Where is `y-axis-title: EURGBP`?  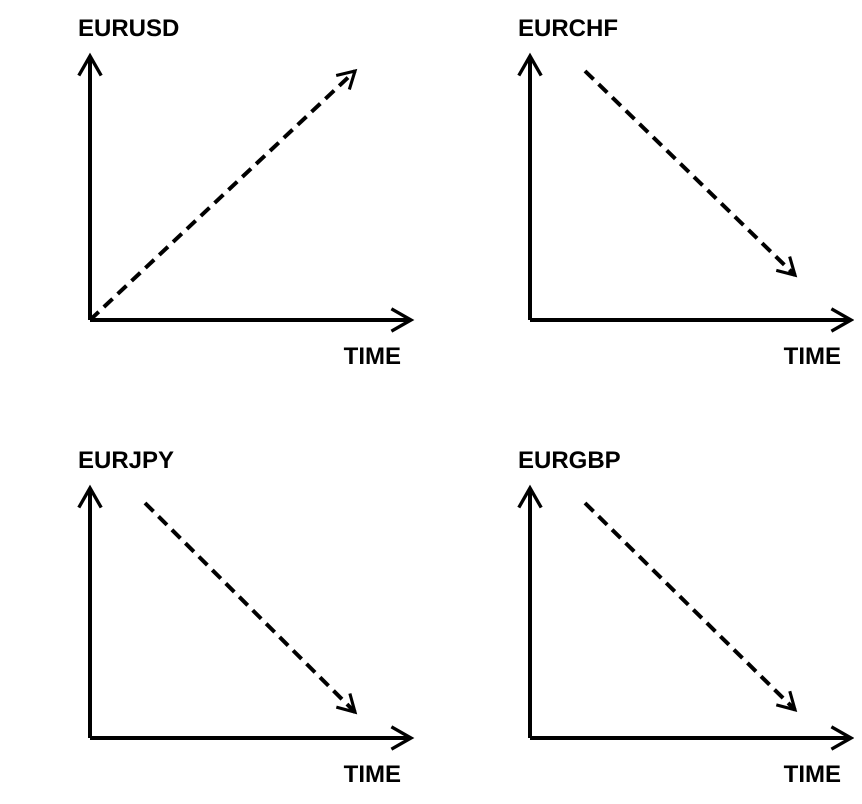 y-axis-title: EURGBP is located at coordinates (569, 460).